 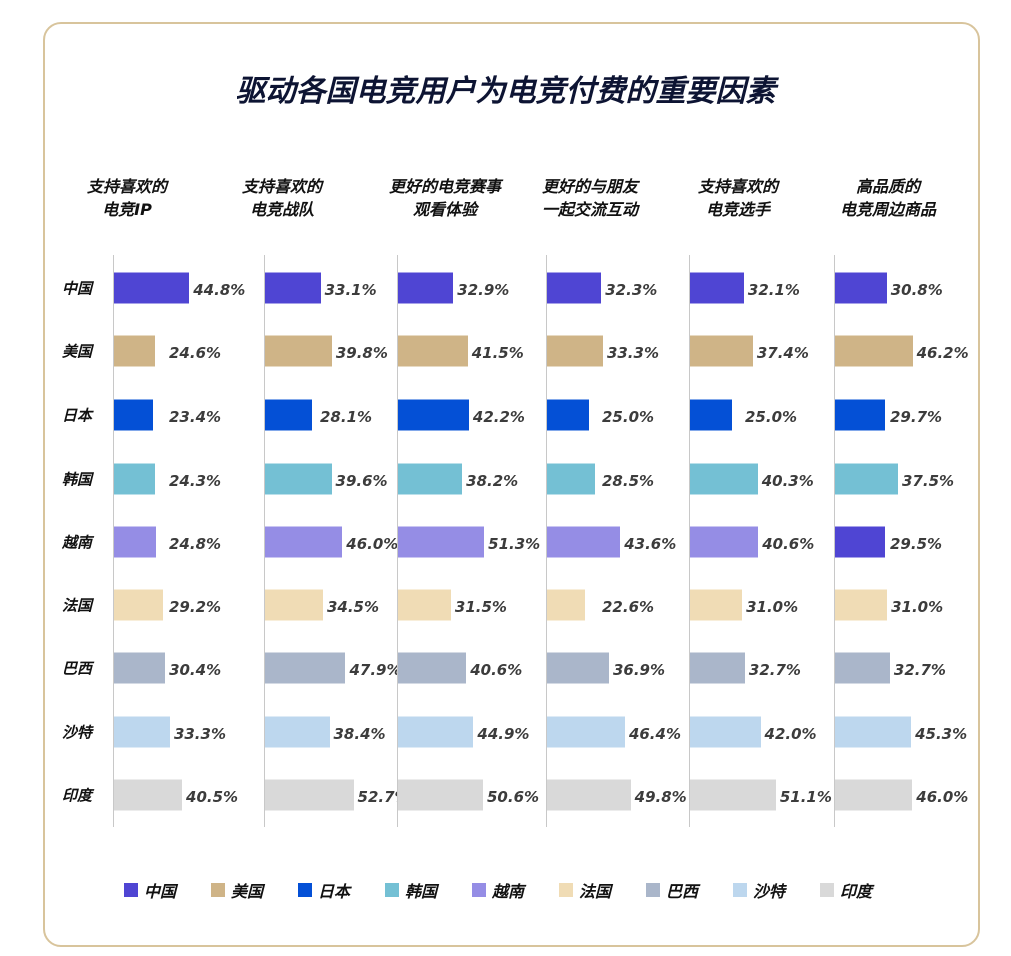 What do you see at coordinates (428, 890) in the screenshot?
I see `legend-item: 韩国` at bounding box center [428, 890].